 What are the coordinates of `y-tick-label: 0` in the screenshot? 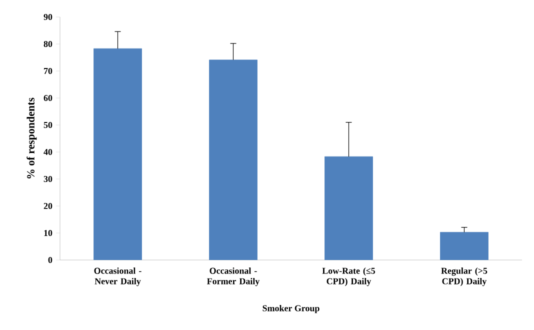 It's located at (50, 260).